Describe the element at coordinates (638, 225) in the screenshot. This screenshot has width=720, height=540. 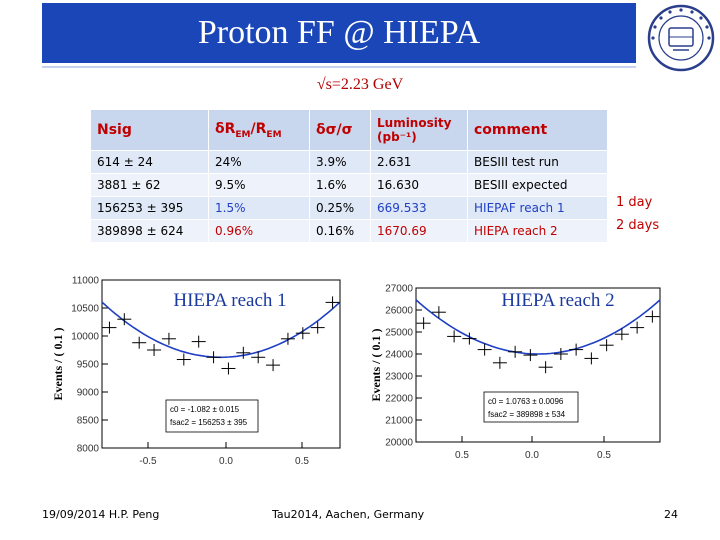
I see `note-two-days: 2 days` at that location.